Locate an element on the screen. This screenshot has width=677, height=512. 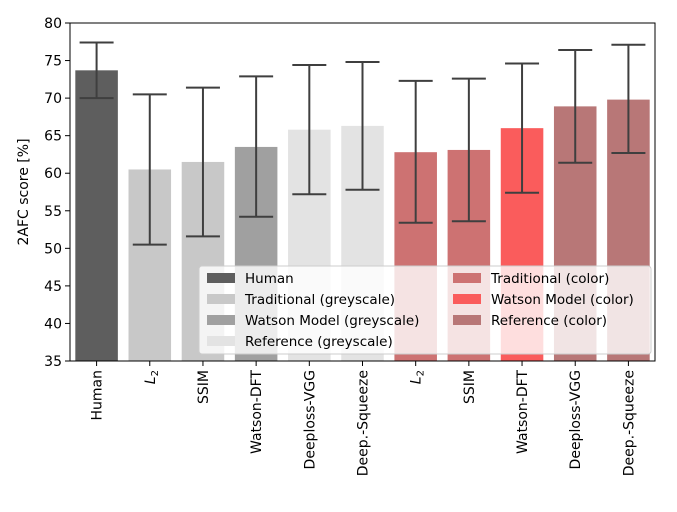
y-tick-label: 35 is located at coordinates (53, 362).